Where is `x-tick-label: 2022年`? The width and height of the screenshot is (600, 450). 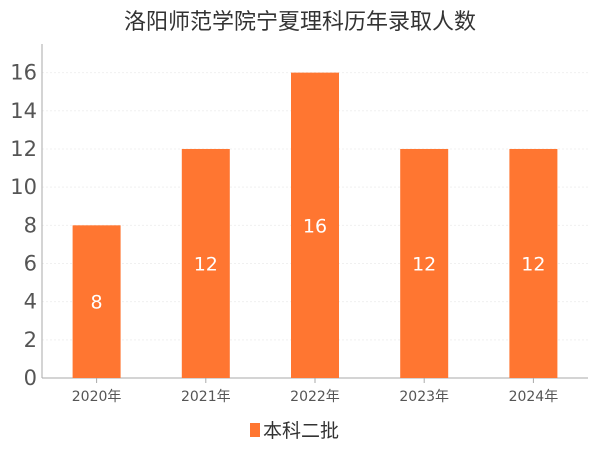 x-tick-label: 2022年 is located at coordinates (315, 397).